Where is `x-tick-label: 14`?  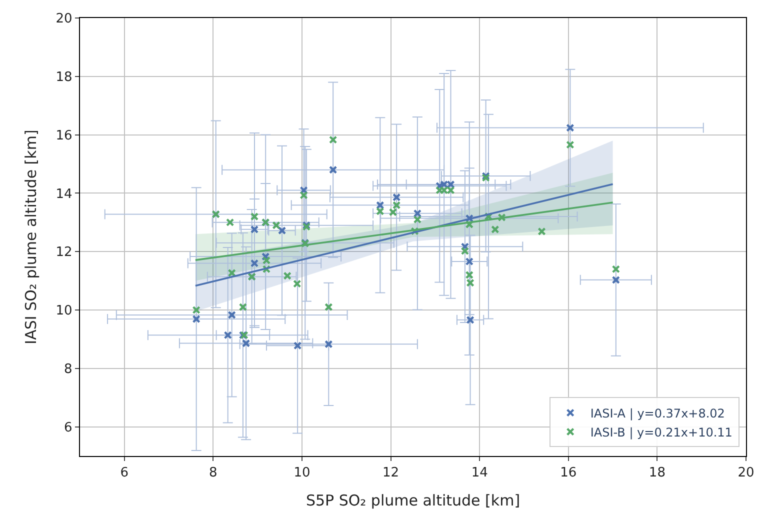 x-tick-label: 14 is located at coordinates (479, 473).